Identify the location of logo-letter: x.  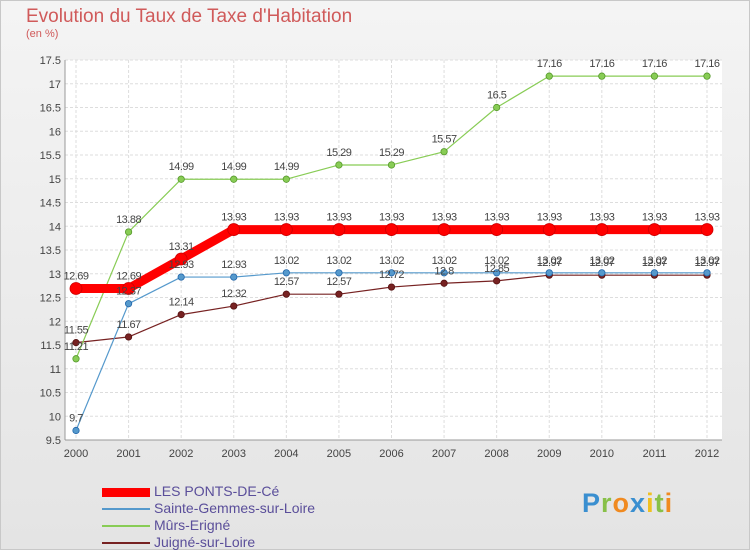
(638, 503).